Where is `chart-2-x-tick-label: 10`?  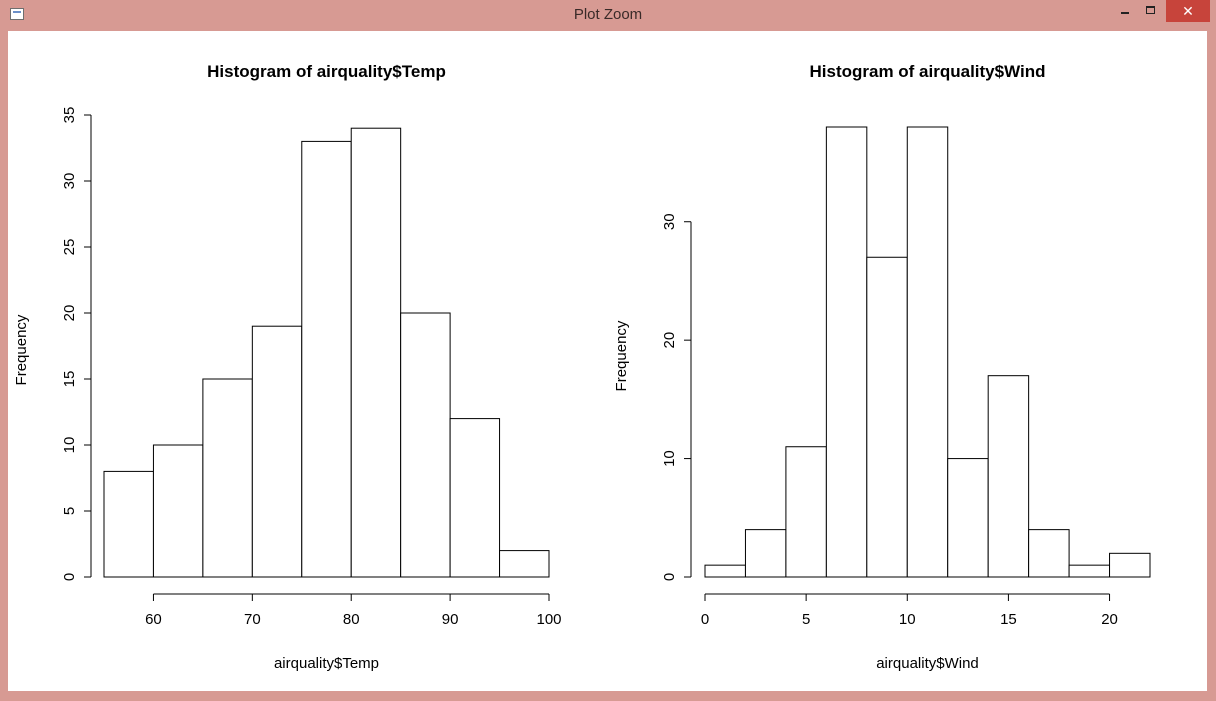 chart-2-x-tick-label: 10 is located at coordinates (907, 619).